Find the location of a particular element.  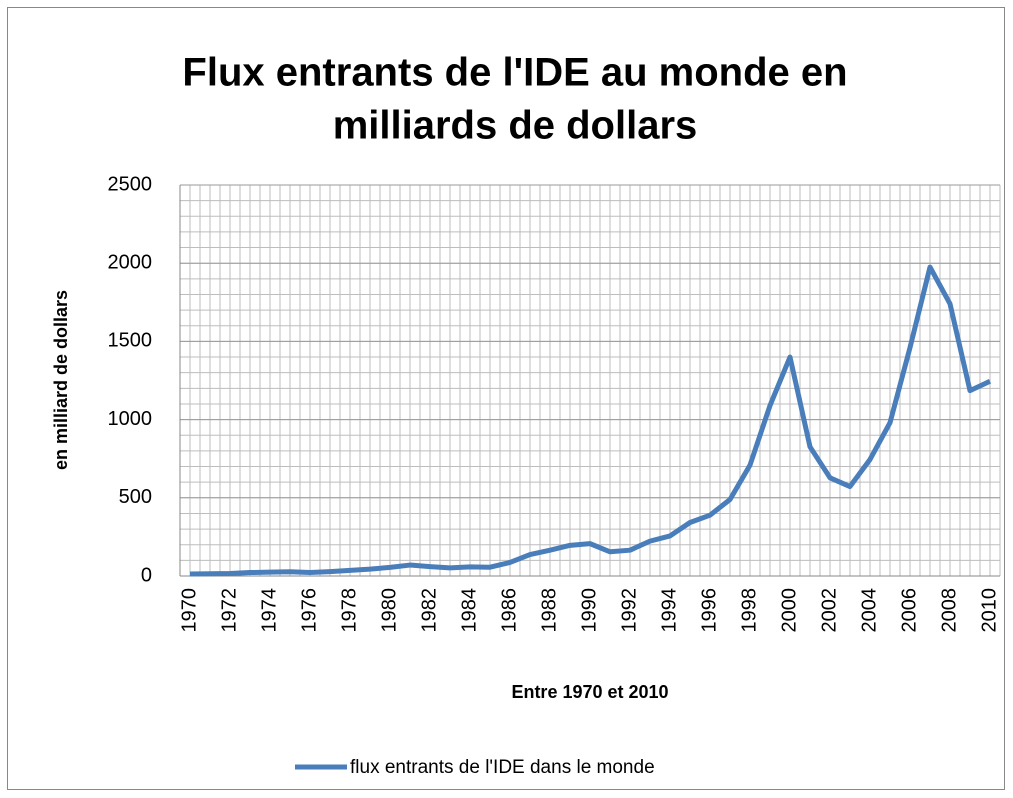

x-tick-label: 1976 is located at coordinates (309, 610).